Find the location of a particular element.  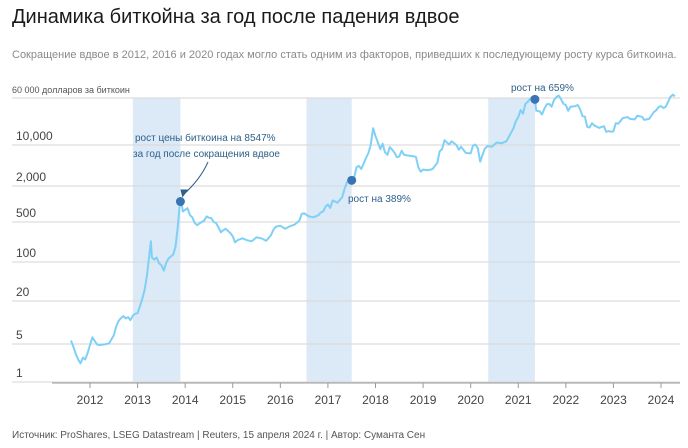

x-tick-label: 2019 is located at coordinates (423, 400).